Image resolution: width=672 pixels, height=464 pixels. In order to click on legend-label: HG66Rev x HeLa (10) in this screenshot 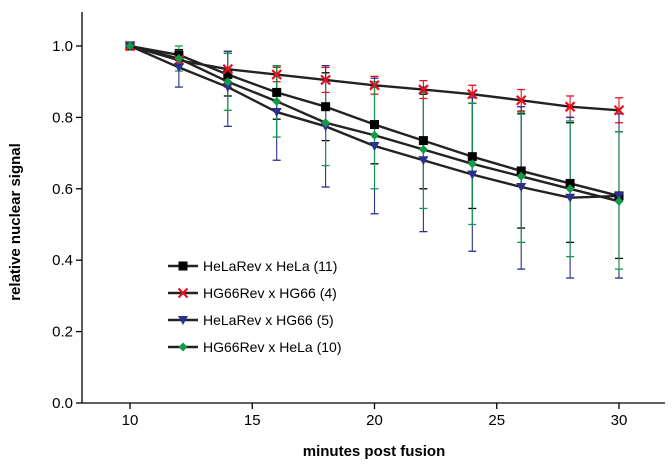, I will do `click(272, 347)`.